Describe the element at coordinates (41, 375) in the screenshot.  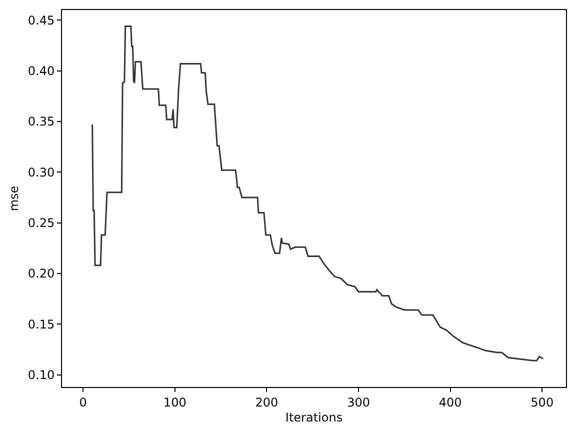
I see `y-tick-label: 0.10` at that location.